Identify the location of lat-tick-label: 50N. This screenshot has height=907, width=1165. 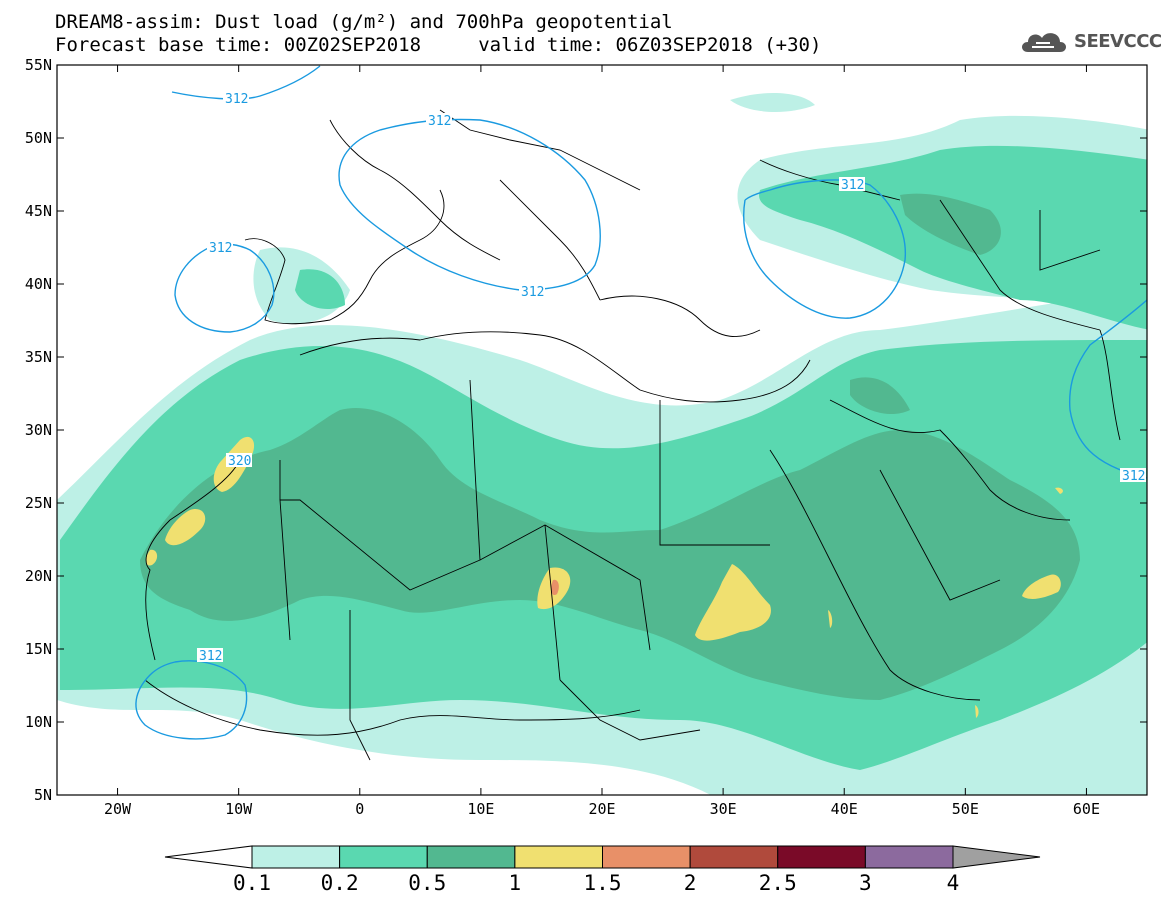
(38, 138).